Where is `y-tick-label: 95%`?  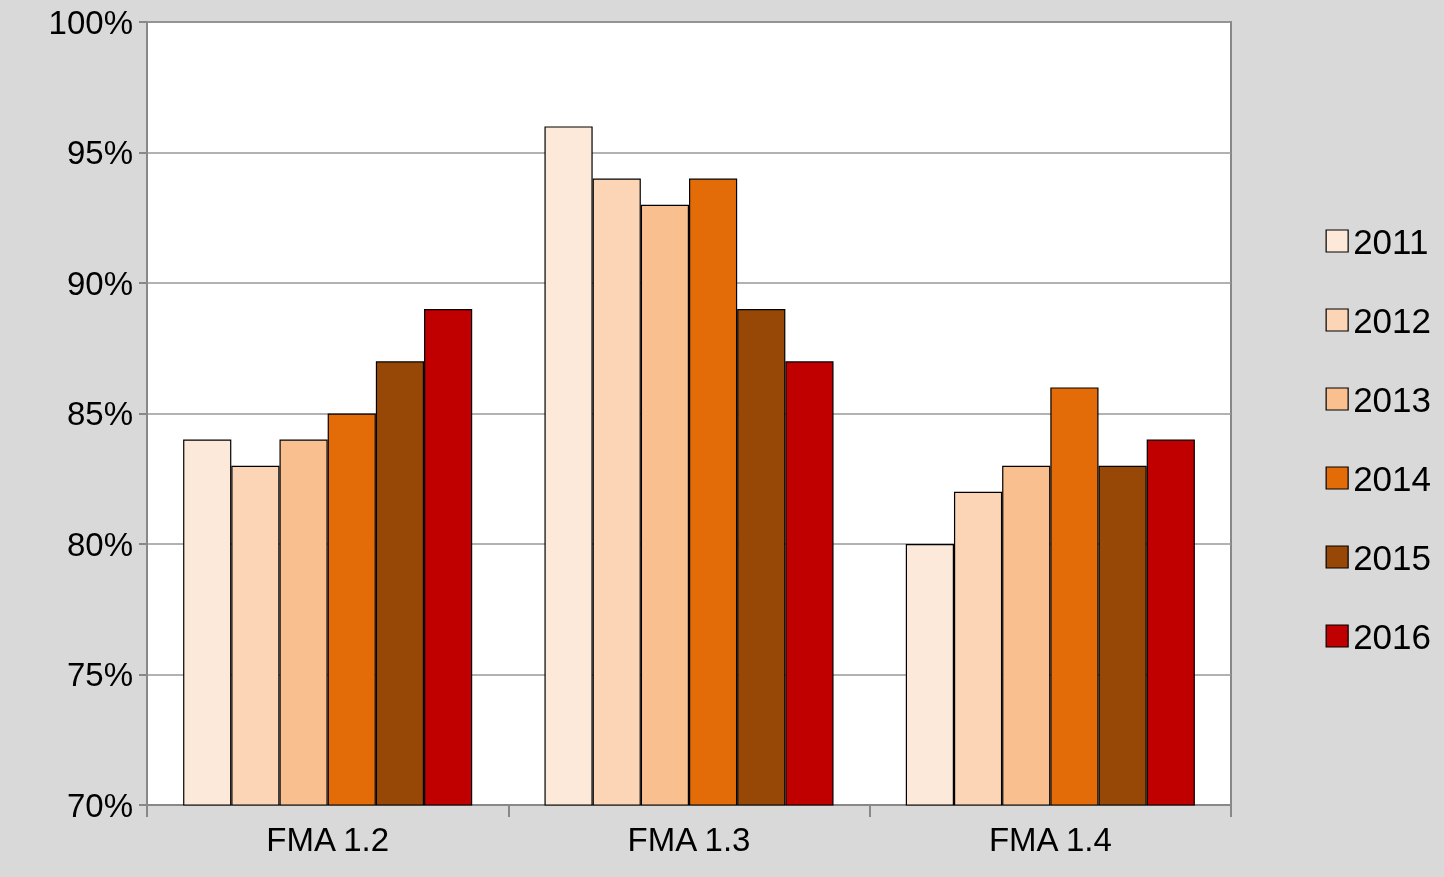
y-tick-label: 95% is located at coordinates (99, 152).